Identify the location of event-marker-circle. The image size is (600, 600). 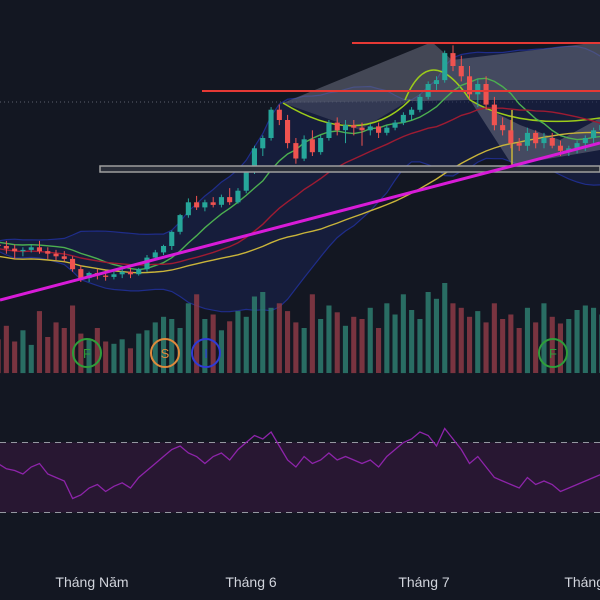
(87, 353).